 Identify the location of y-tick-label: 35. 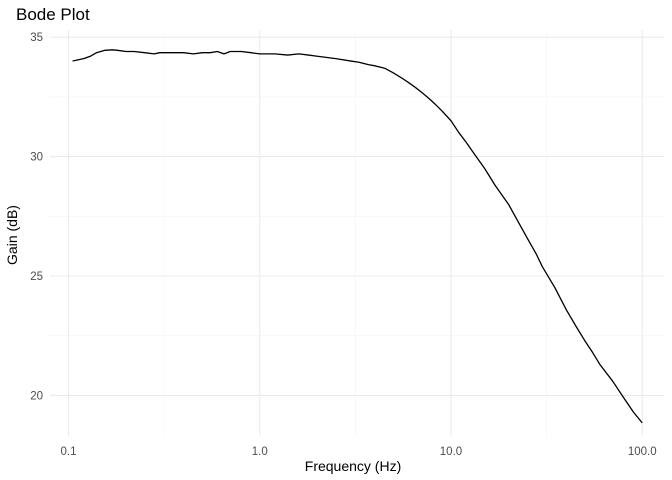
(36, 38).